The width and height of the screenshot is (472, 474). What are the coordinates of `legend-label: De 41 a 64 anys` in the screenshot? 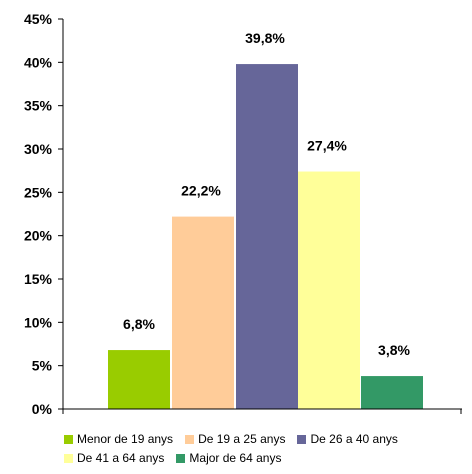 It's located at (121, 458).